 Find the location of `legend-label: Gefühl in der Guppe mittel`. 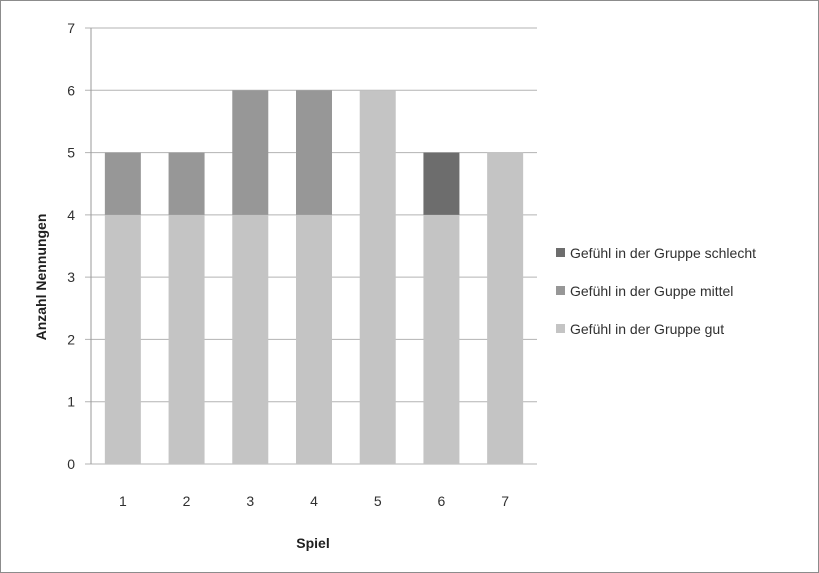

legend-label: Gefühl in der Guppe mittel is located at coordinates (651, 291).